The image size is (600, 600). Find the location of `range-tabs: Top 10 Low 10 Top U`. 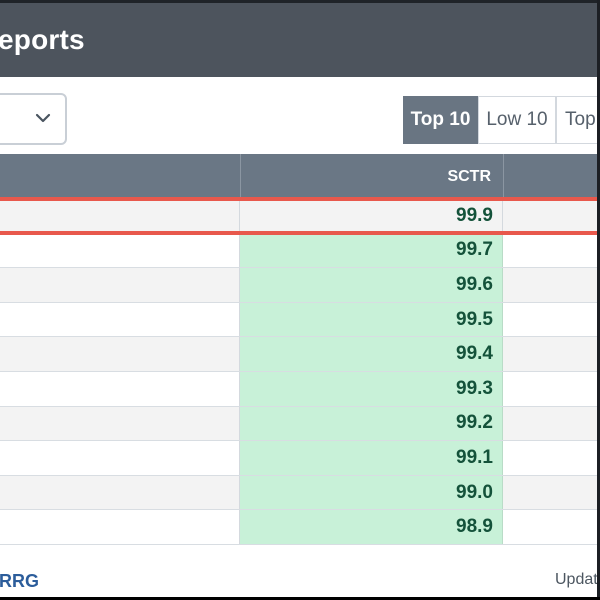

range-tabs: Top 10 Low 10 Top U is located at coordinates (500, 120).